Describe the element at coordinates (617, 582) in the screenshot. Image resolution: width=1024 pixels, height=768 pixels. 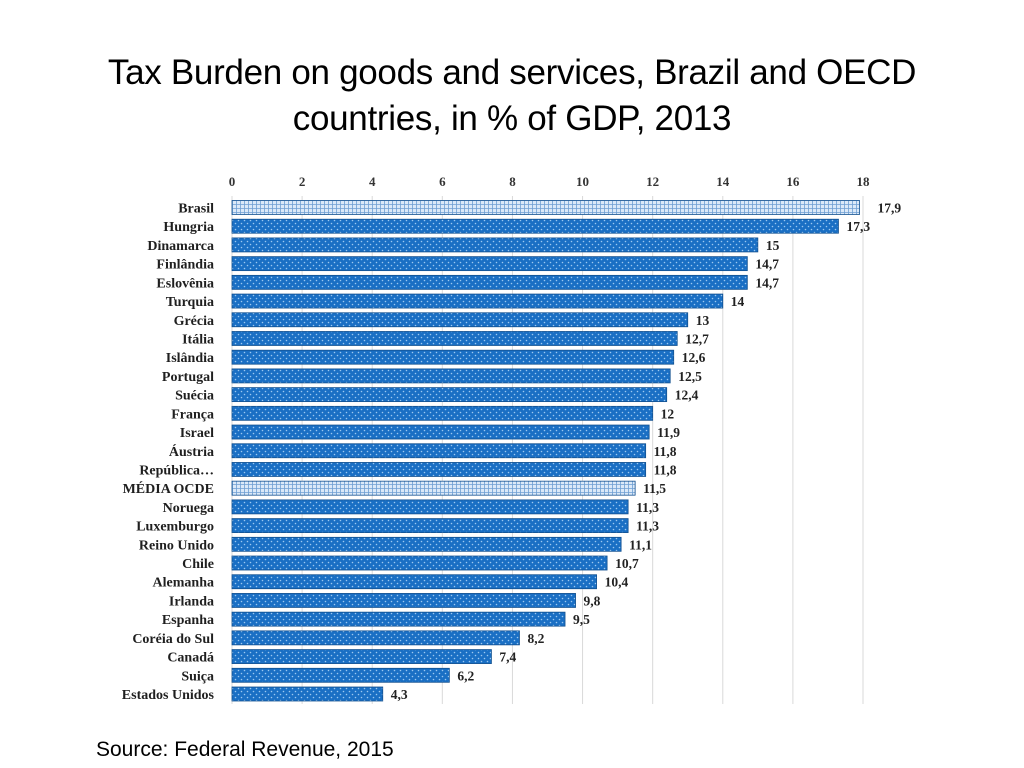
I see `value-label: 10,4` at that location.